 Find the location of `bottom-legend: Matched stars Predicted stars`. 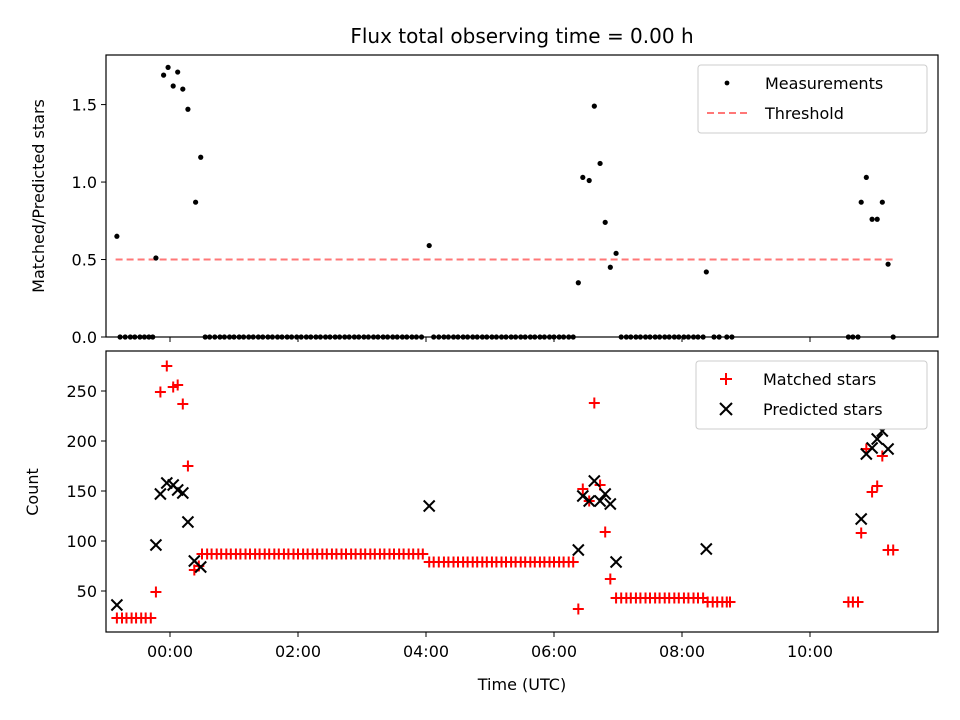

bottom-legend: Matched stars Predicted stars is located at coordinates (811, 395).